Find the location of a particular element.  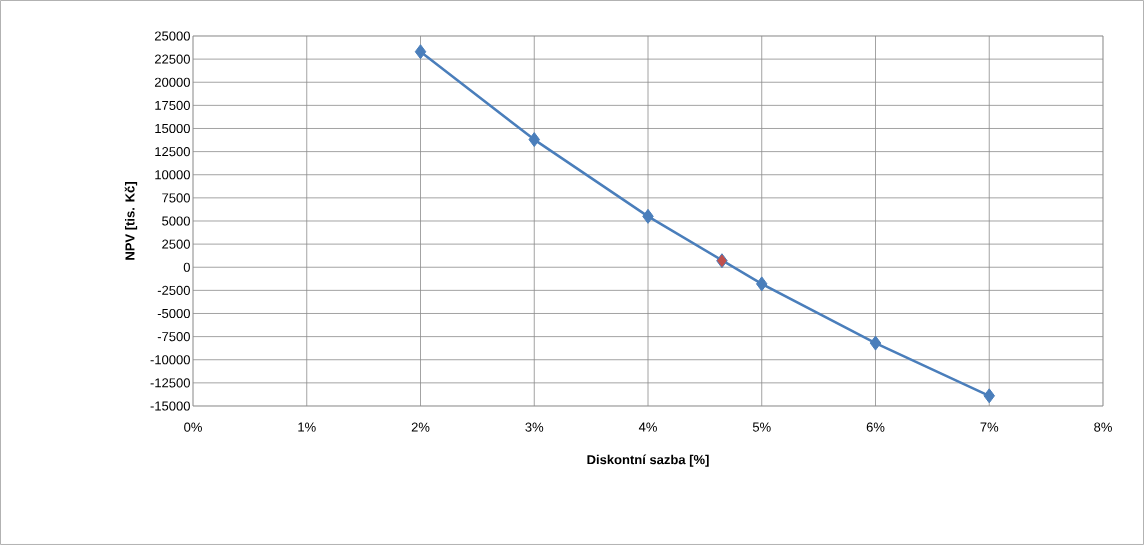

x-tick-label: 6% is located at coordinates (875, 427).